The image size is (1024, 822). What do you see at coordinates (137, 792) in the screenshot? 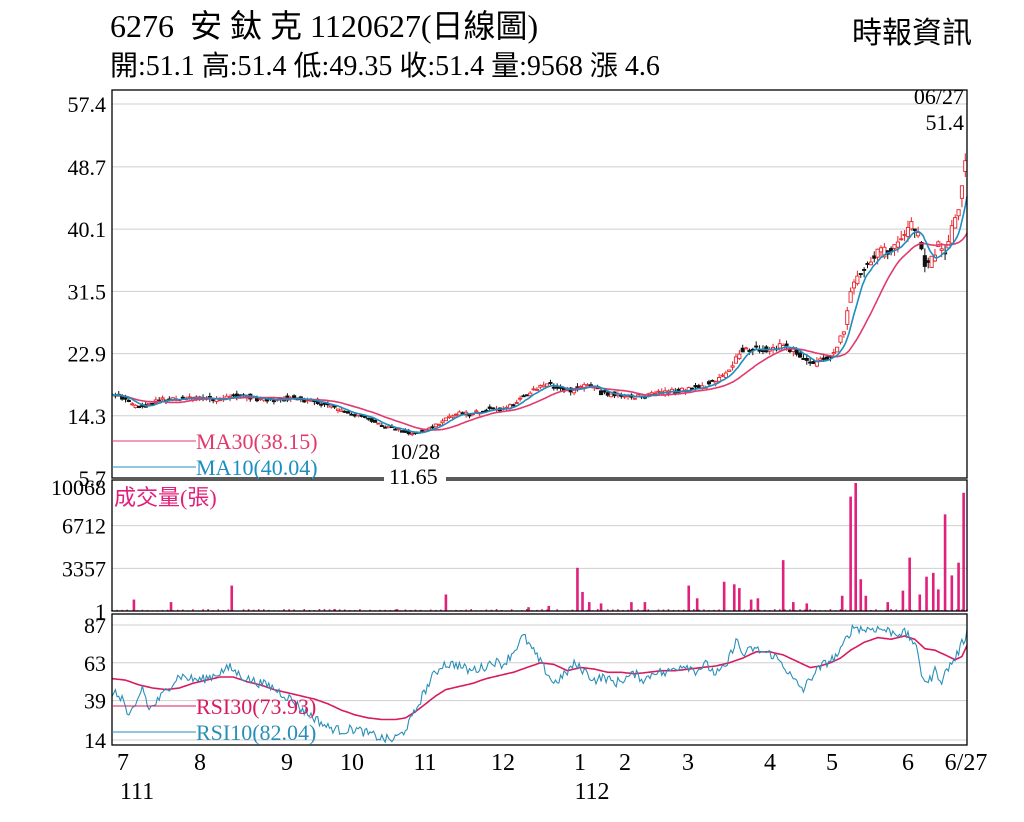
I see `x-year-label: 111` at bounding box center [137, 792].